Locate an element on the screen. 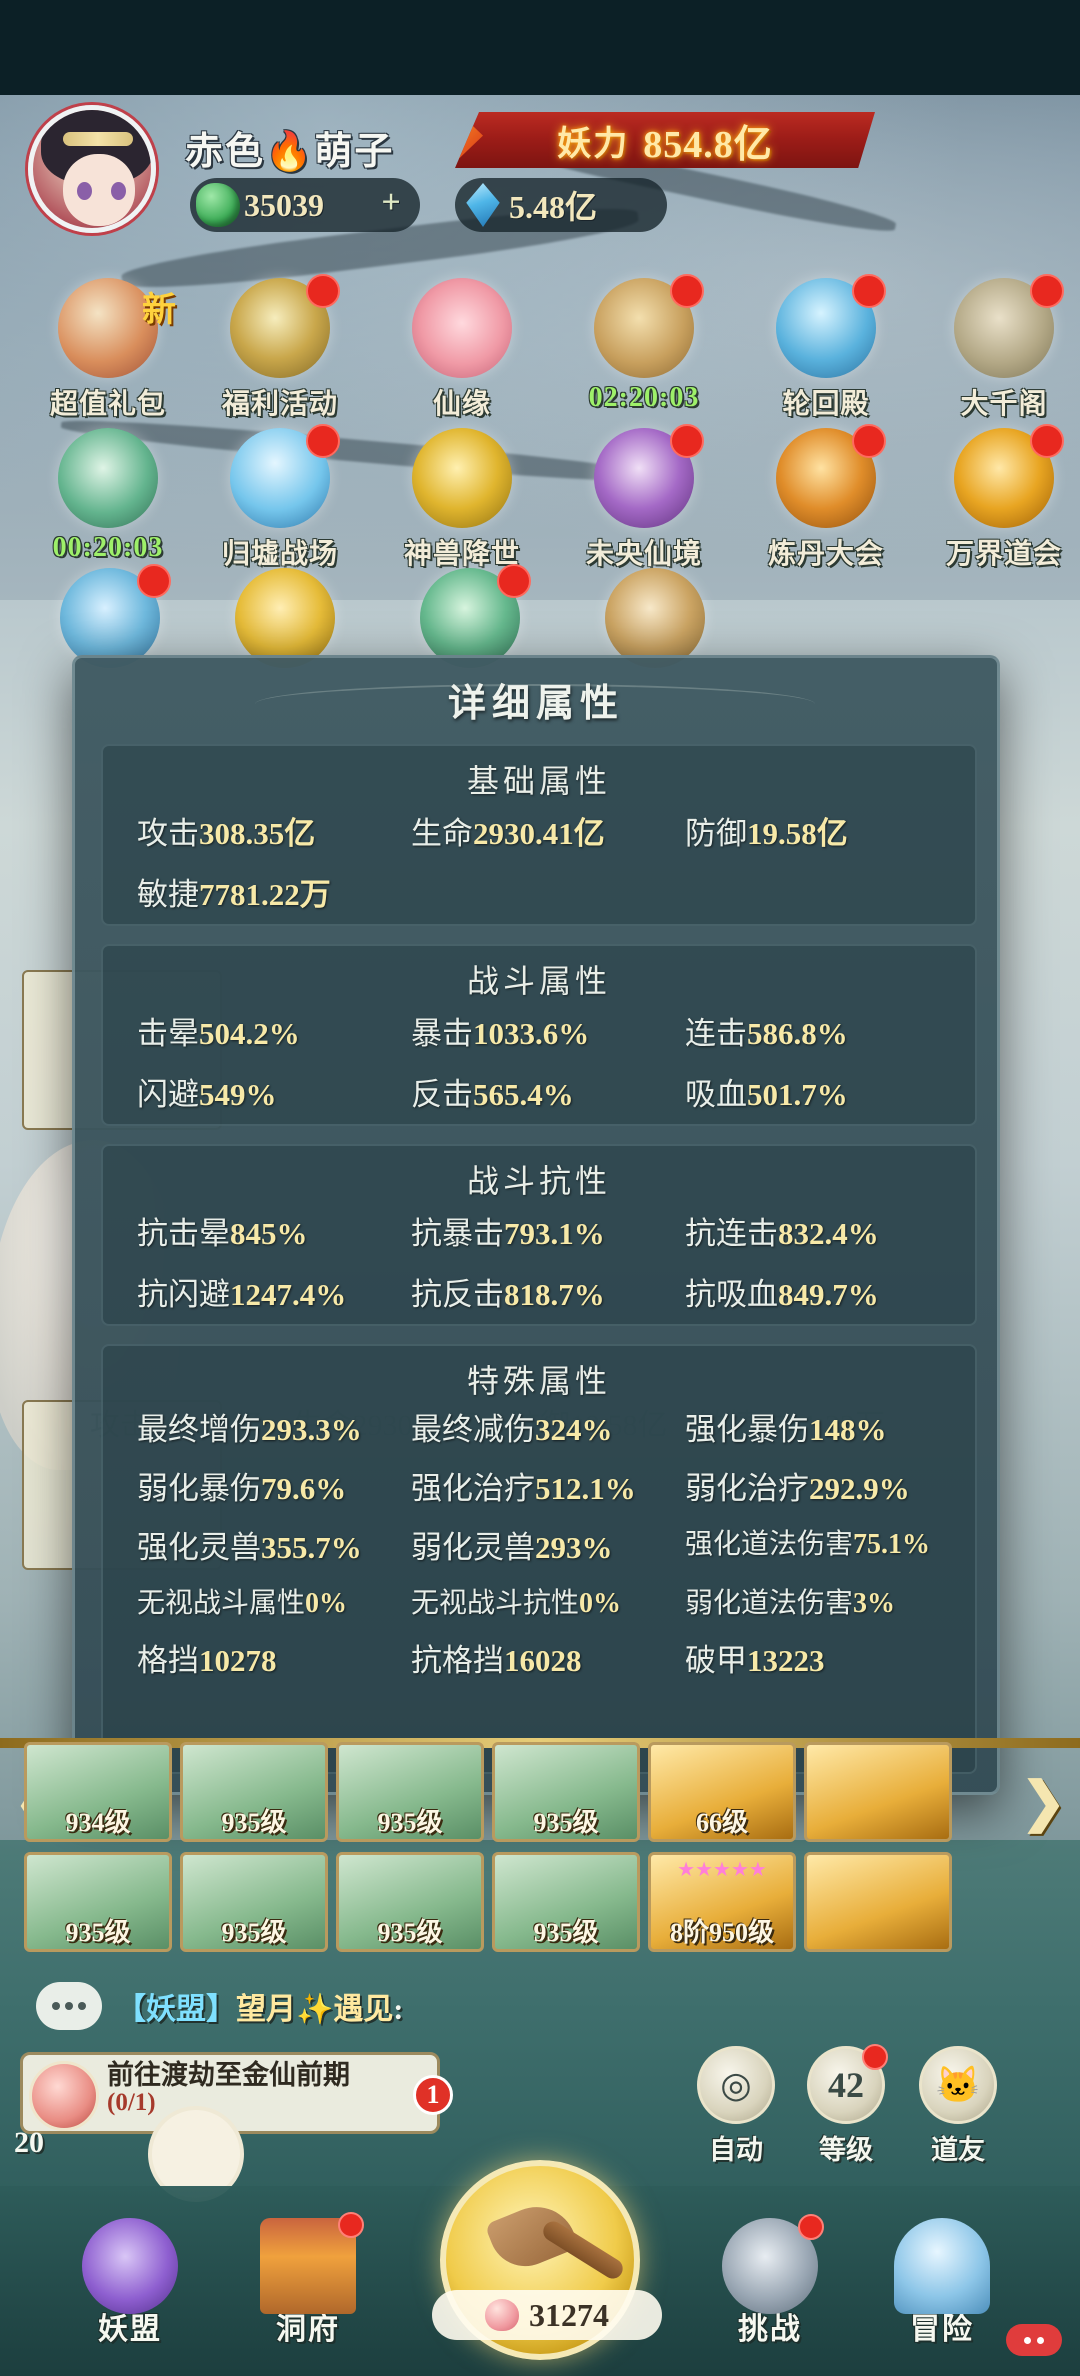 The image size is (1080, 2376). peach-icon is located at coordinates (502, 2315).